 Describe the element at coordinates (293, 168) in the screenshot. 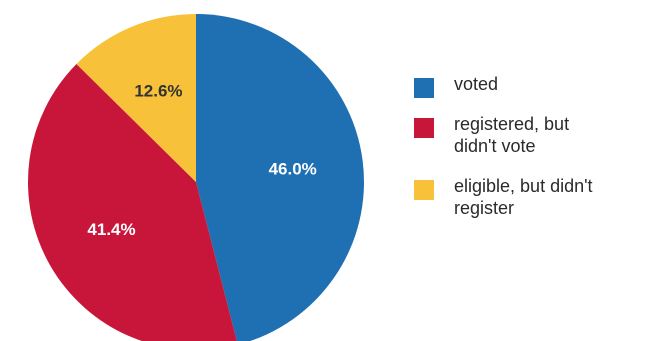

I see `pie-label-voted: 46.0%` at that location.